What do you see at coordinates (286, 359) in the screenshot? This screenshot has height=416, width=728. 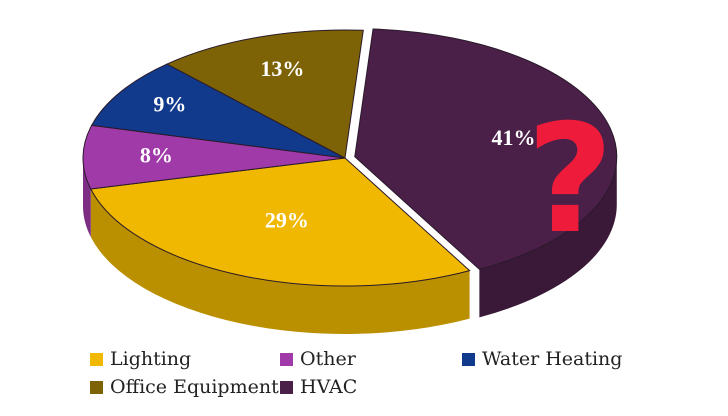 I see `legend-swatch-other` at bounding box center [286, 359].